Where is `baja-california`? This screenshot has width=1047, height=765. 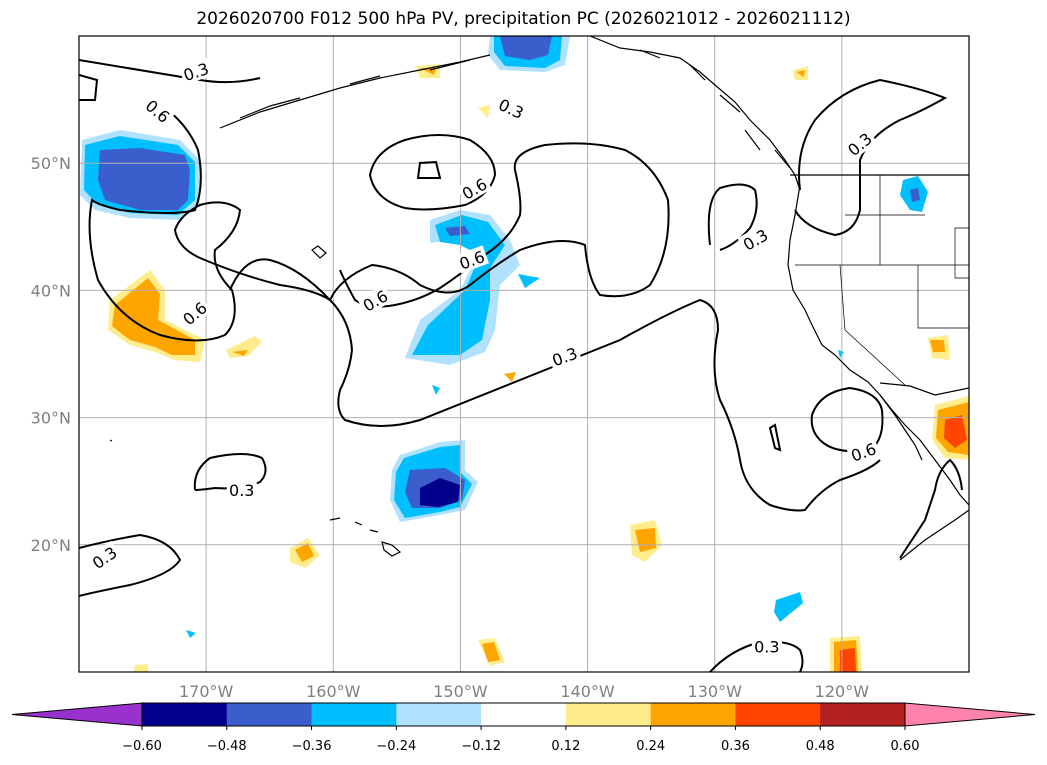
baja-california is located at coordinates (901, 427).